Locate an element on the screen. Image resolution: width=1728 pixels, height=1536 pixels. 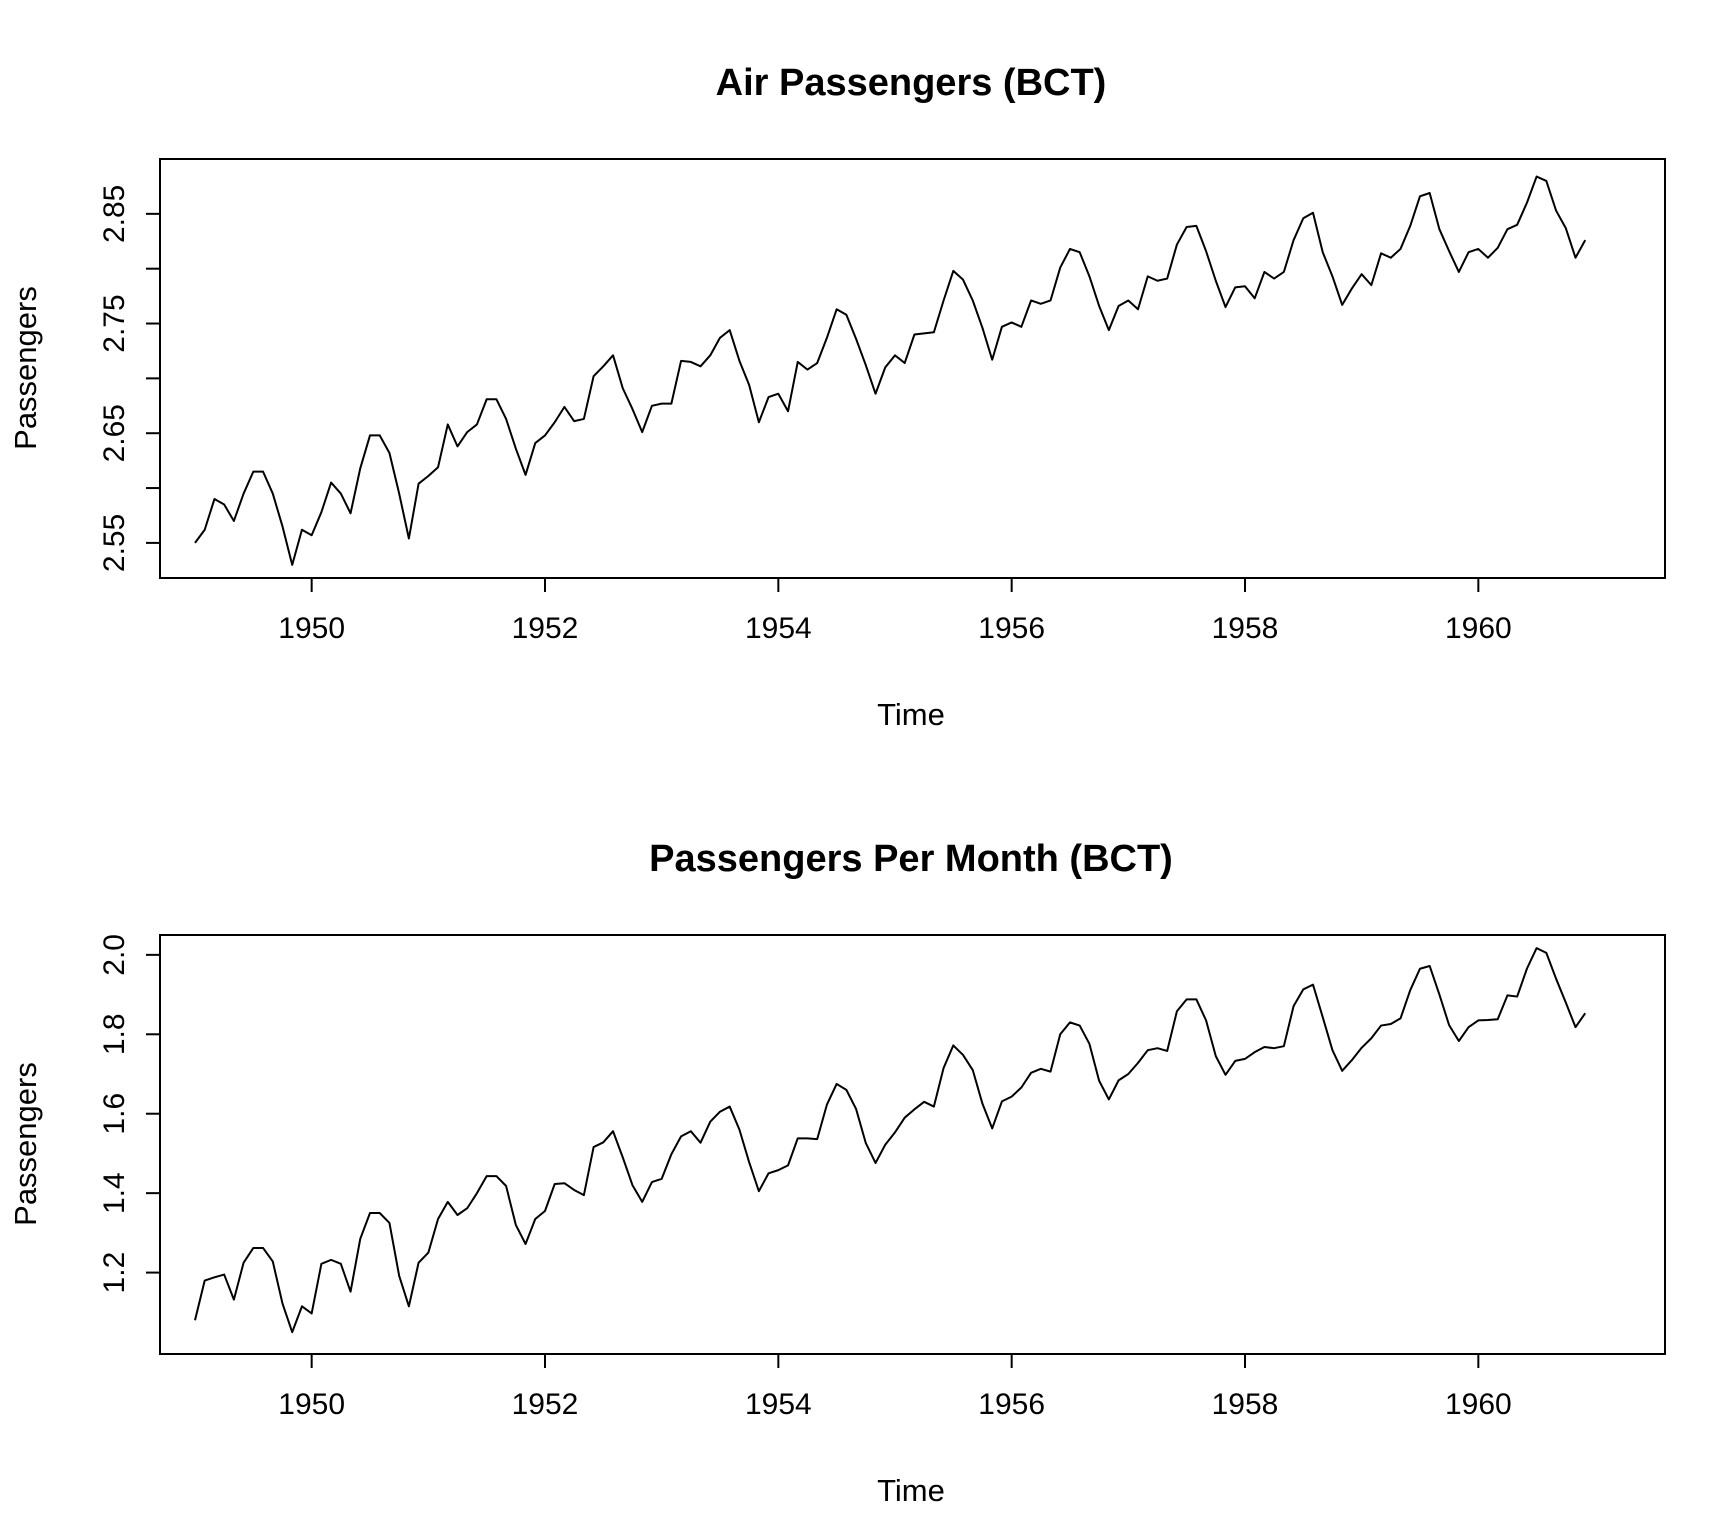
bottom-chart-x-tick-label: 1958 is located at coordinates (1245, 1404).